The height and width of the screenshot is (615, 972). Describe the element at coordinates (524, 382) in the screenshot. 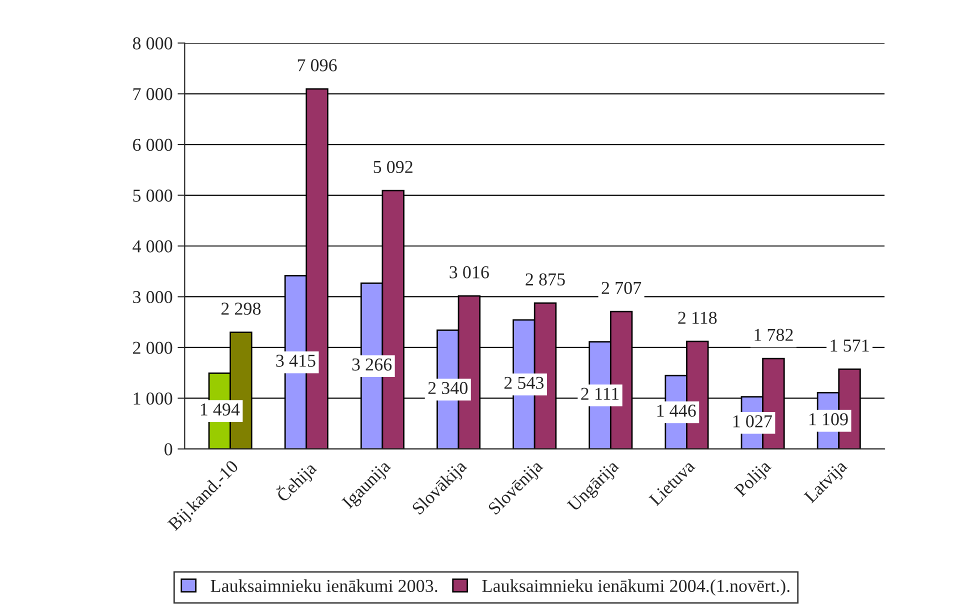

I see `data-label: 2 543` at that location.